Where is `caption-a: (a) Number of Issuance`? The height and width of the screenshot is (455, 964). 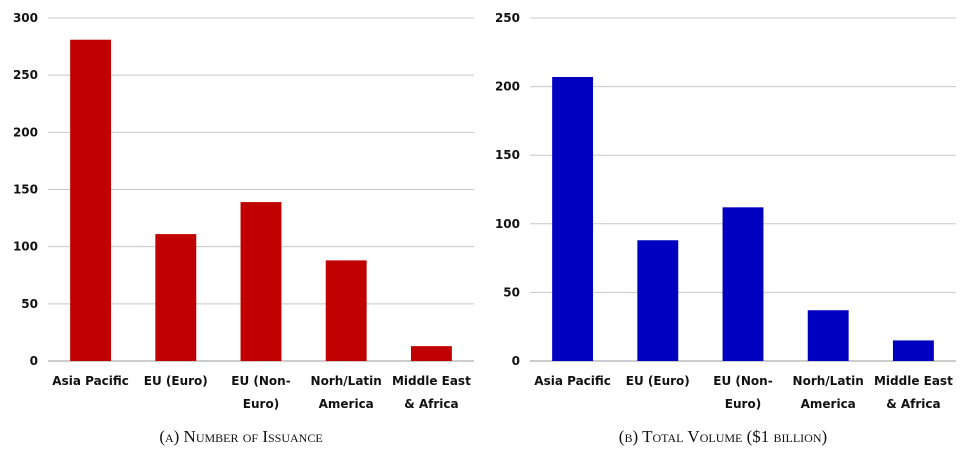 caption-a: (a) Number of Issuance is located at coordinates (241, 436).